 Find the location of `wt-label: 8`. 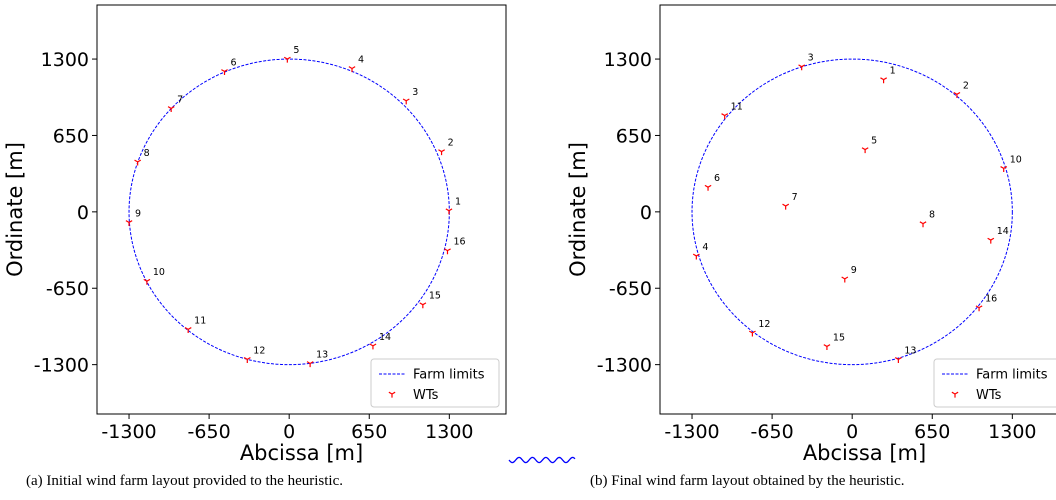

wt-label: 8 is located at coordinates (147, 153).